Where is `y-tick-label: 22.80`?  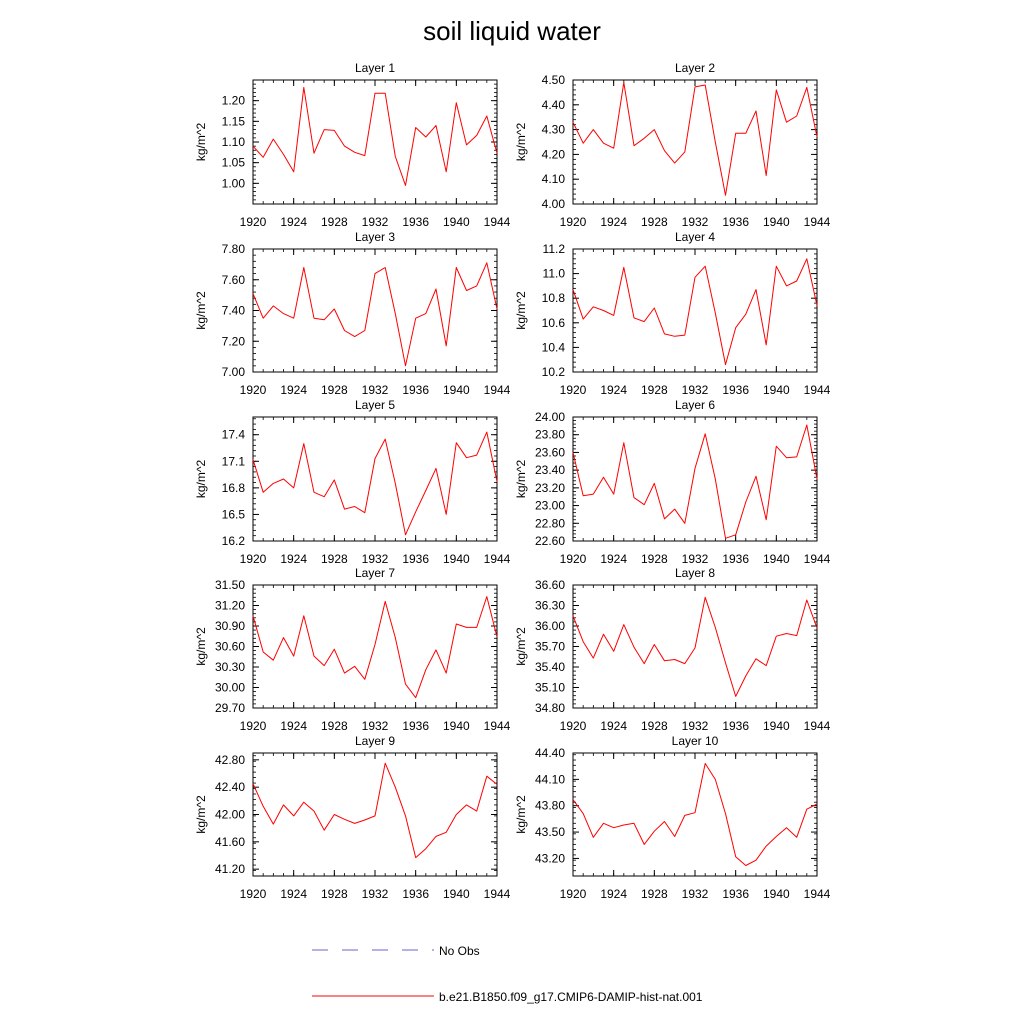 y-tick-label: 22.80 is located at coordinates (550, 523).